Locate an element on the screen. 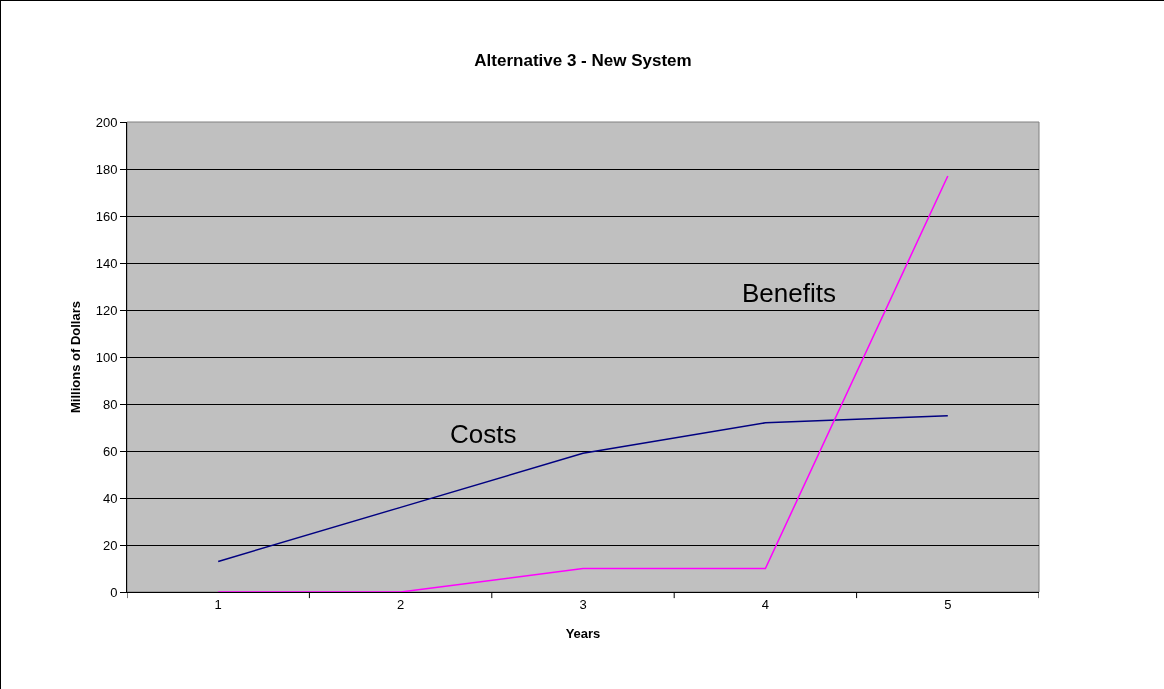 The width and height of the screenshot is (1164, 689). y-tick-label: 160 is located at coordinates (106, 216).